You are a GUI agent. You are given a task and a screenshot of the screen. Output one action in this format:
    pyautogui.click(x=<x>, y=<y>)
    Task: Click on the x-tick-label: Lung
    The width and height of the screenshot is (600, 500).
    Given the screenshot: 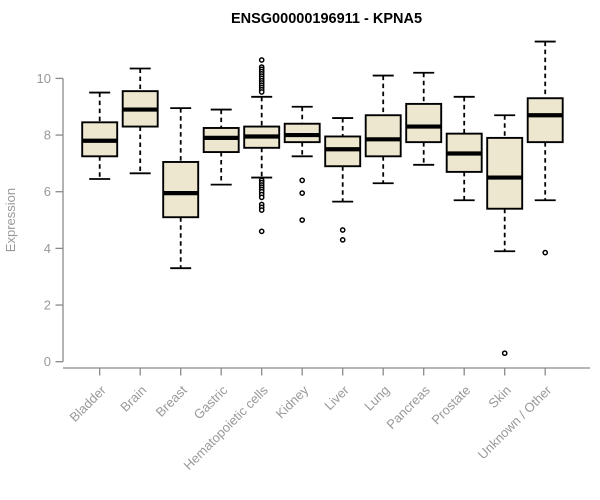 What is the action you would take?
    pyautogui.click(x=376, y=398)
    